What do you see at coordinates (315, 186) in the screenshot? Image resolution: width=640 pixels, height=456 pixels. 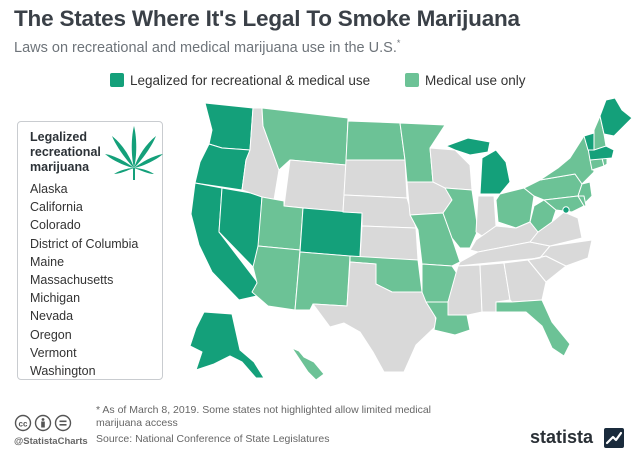 I see `state-wyoming` at bounding box center [315, 186].